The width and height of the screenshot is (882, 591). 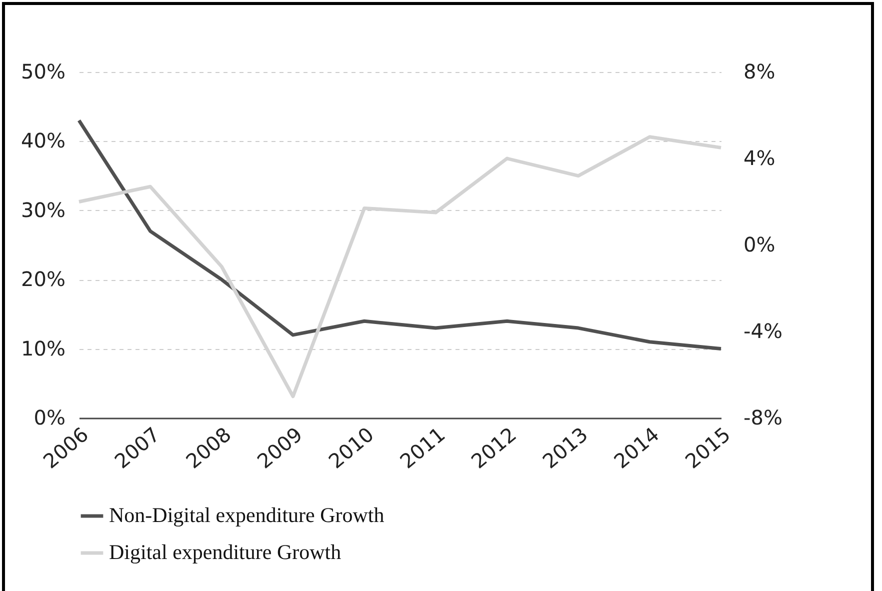 I want to click on legend-label: Non-Digital expenditure Growth, so click(x=247, y=515).